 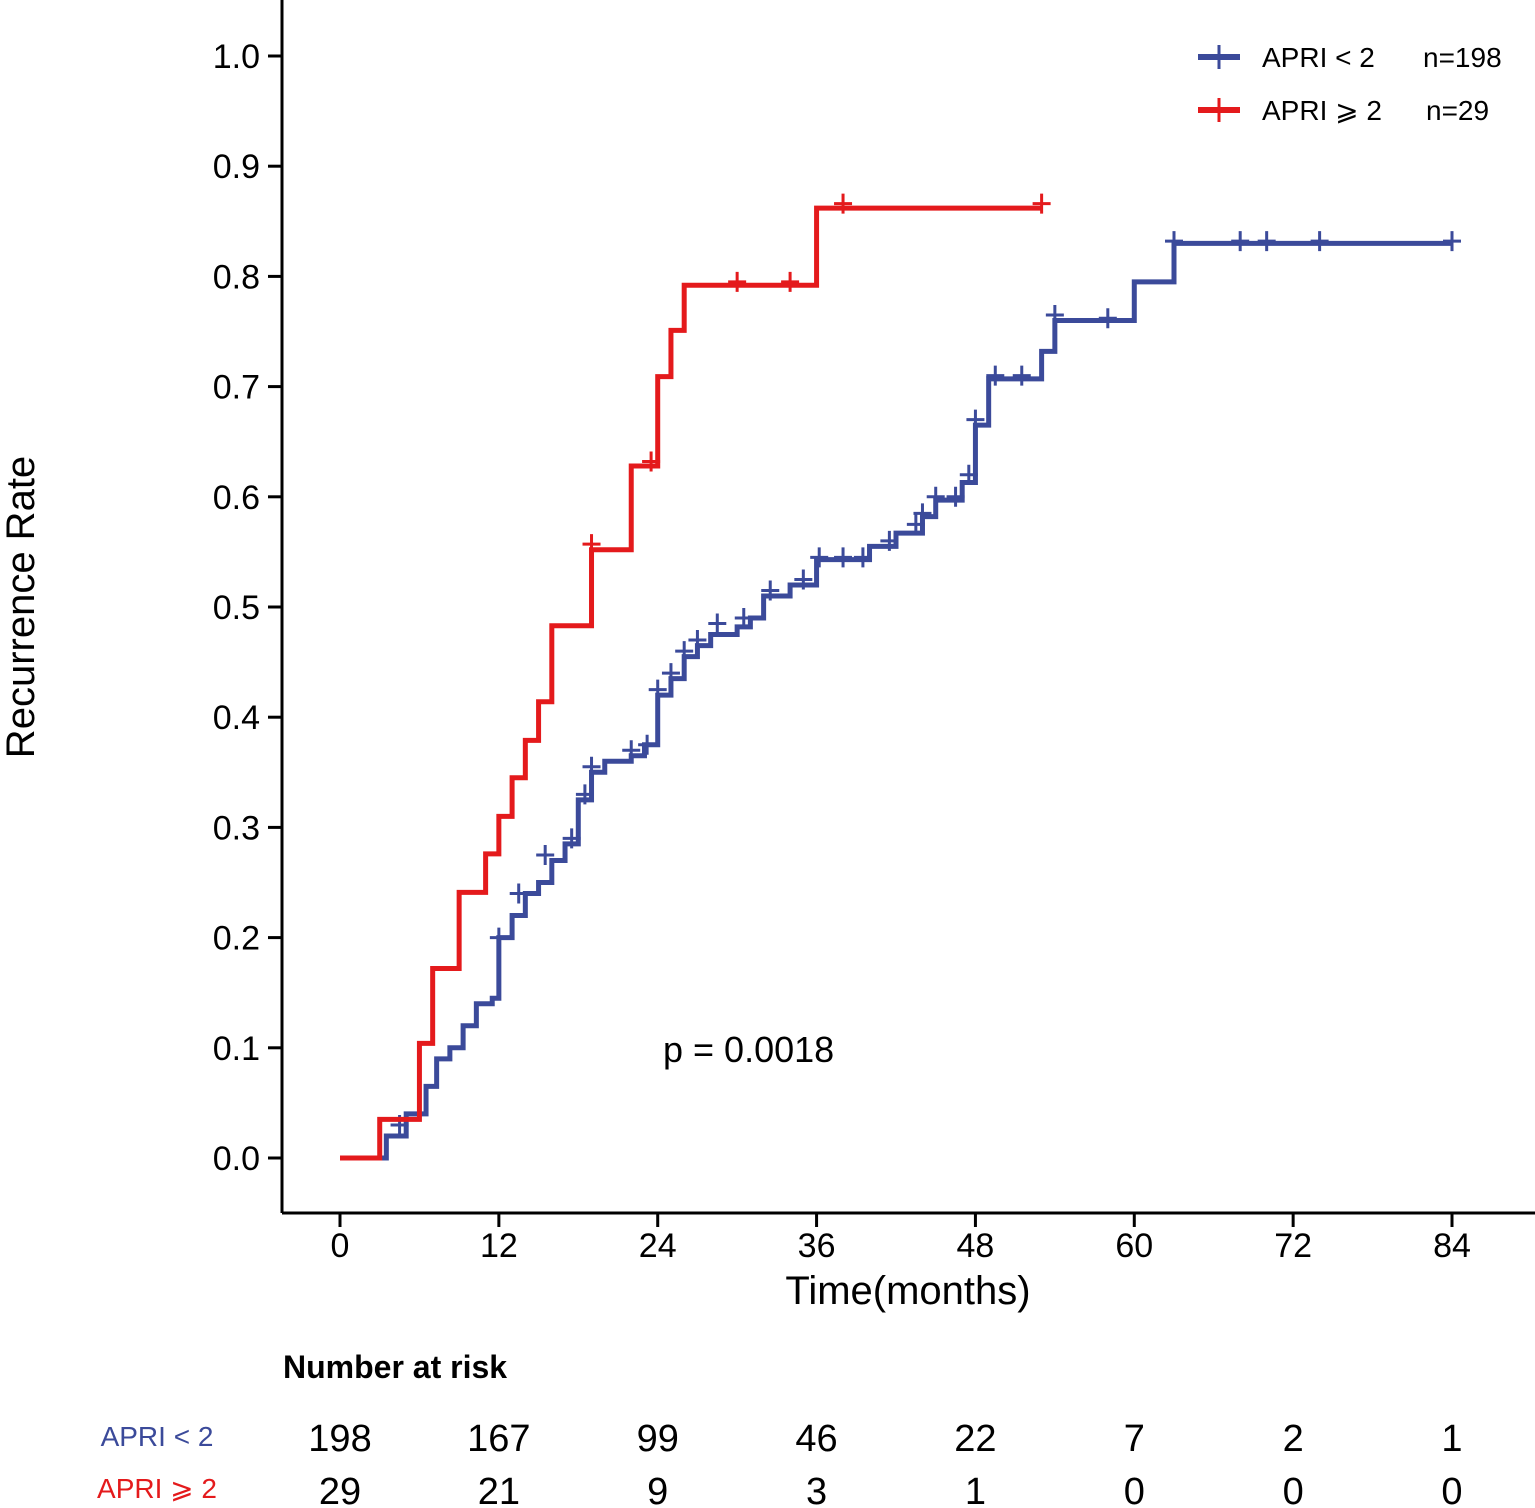 I want to click on risk-table-title: Number at risk, so click(x=395, y=1367).